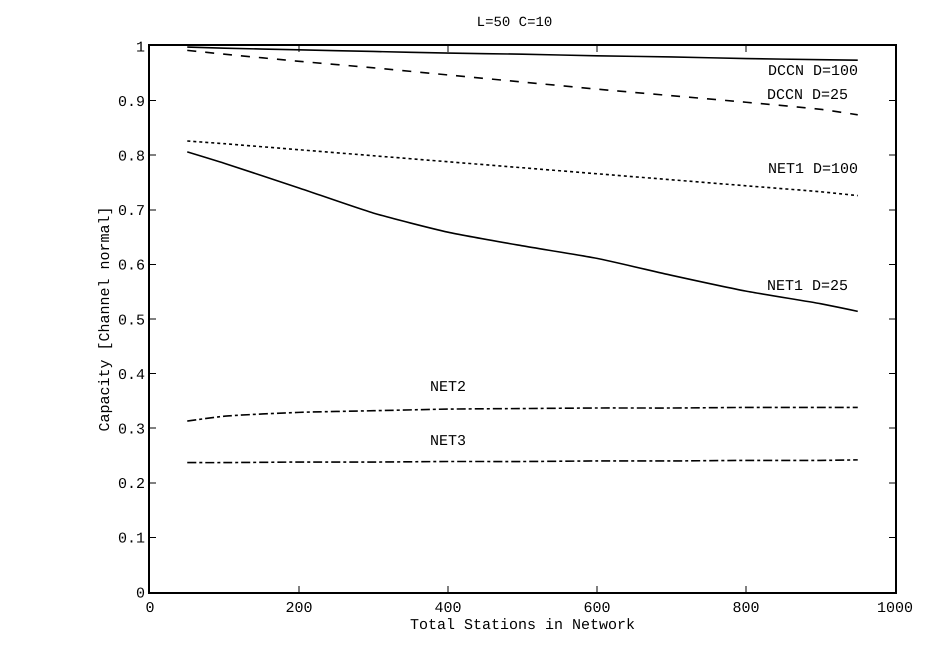 The width and height of the screenshot is (927, 654). What do you see at coordinates (131, 485) in the screenshot?
I see `y-tick-label: 0.2` at bounding box center [131, 485].